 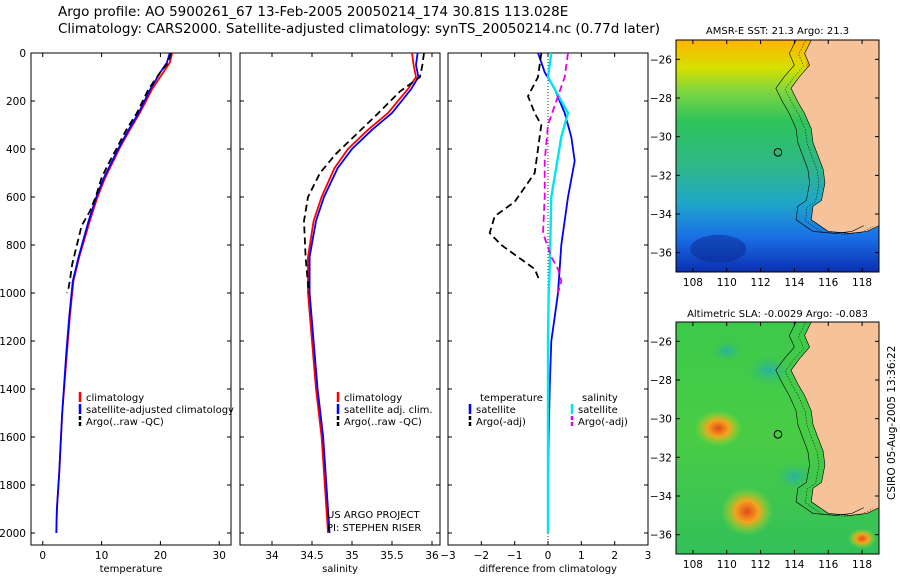 I want to click on x-tick-label: 36, so click(x=432, y=556).